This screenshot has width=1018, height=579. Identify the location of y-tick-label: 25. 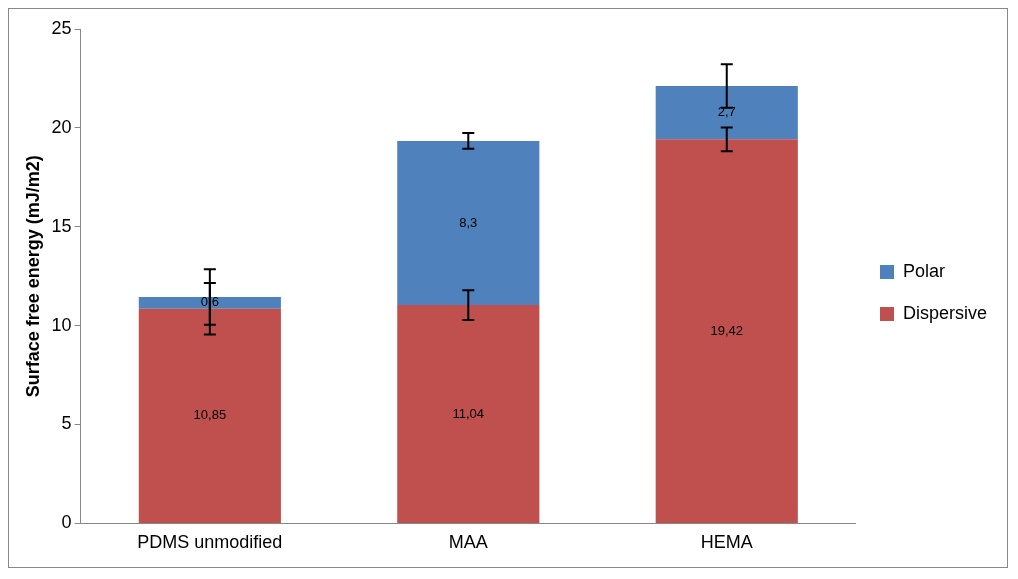
(61, 27).